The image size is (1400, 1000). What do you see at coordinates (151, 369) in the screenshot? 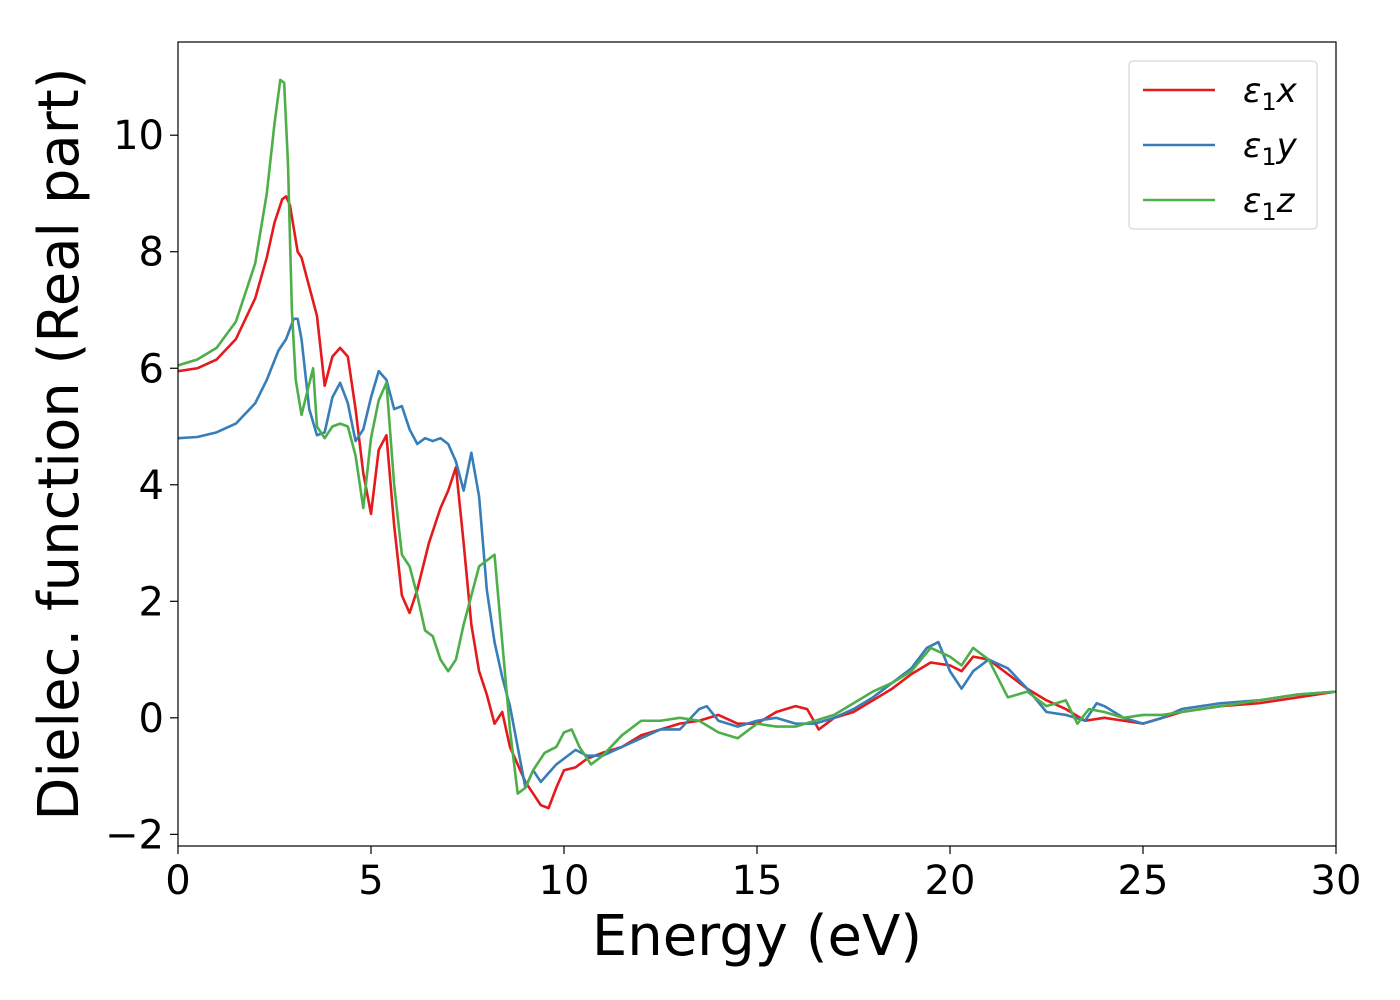
I see `y-tick-label: 6` at bounding box center [151, 369].